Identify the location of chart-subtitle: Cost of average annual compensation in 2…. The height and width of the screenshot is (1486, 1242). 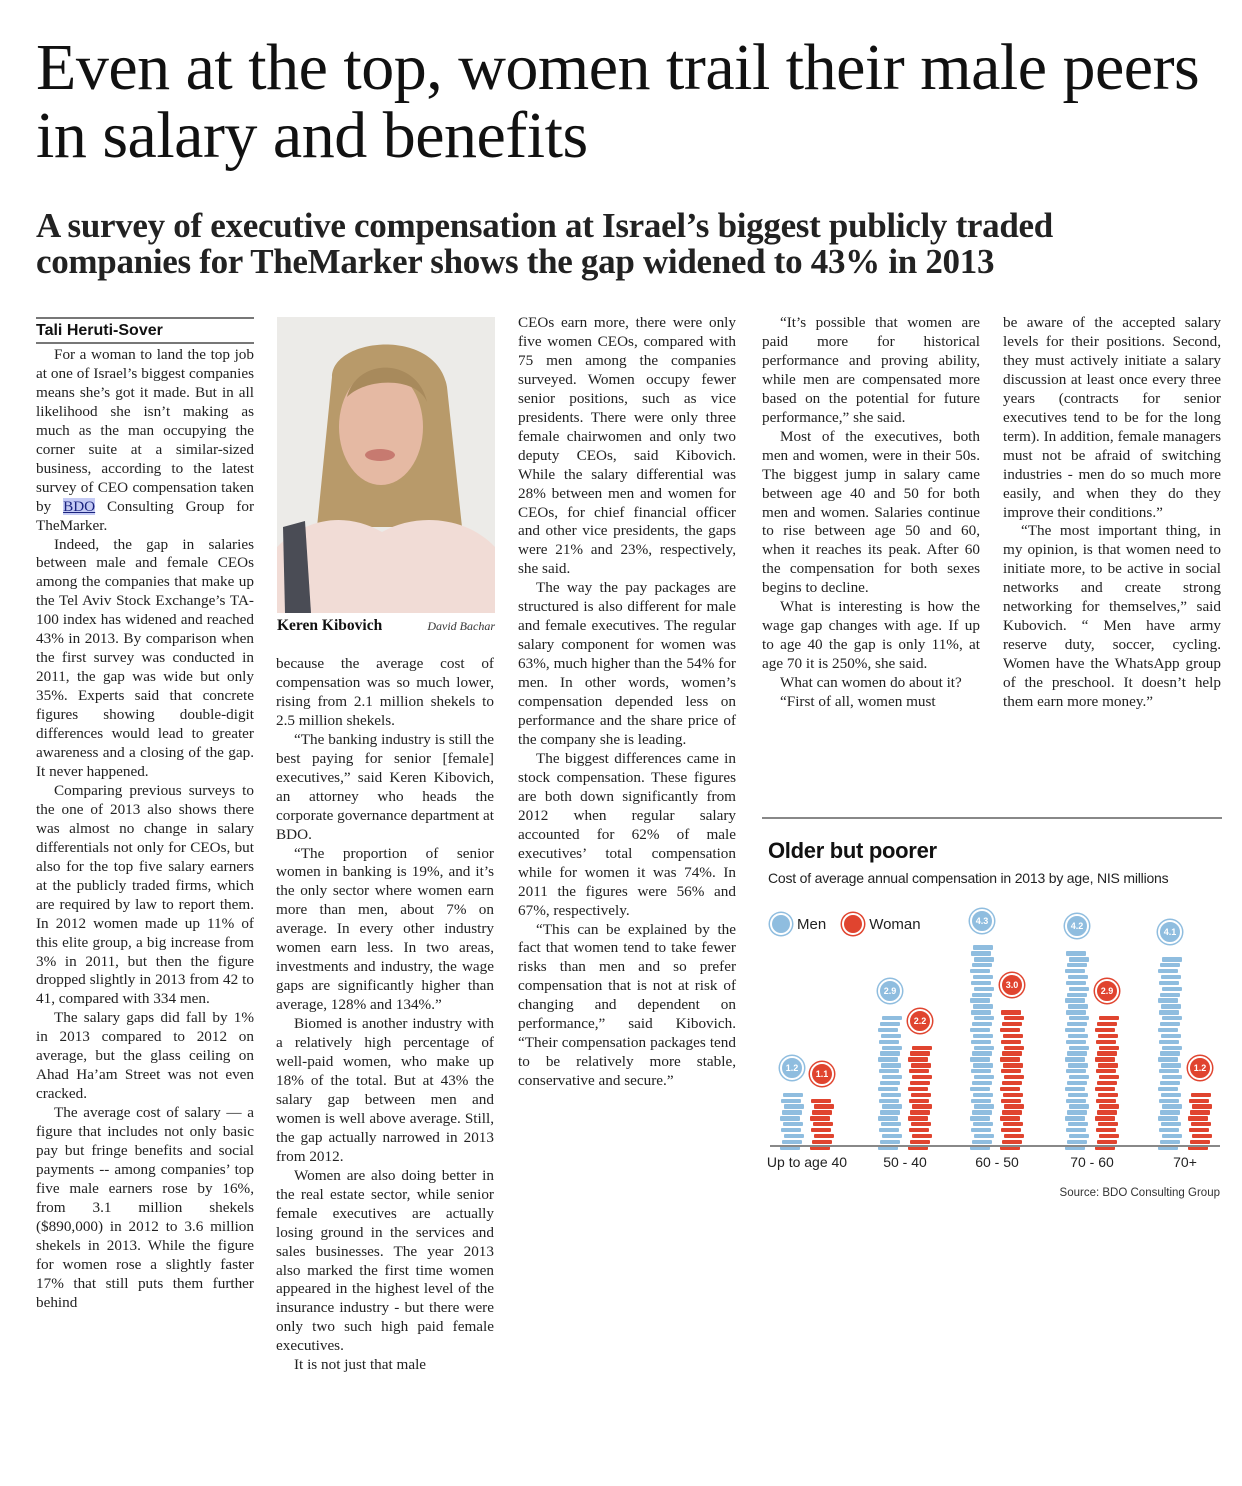
(968, 878).